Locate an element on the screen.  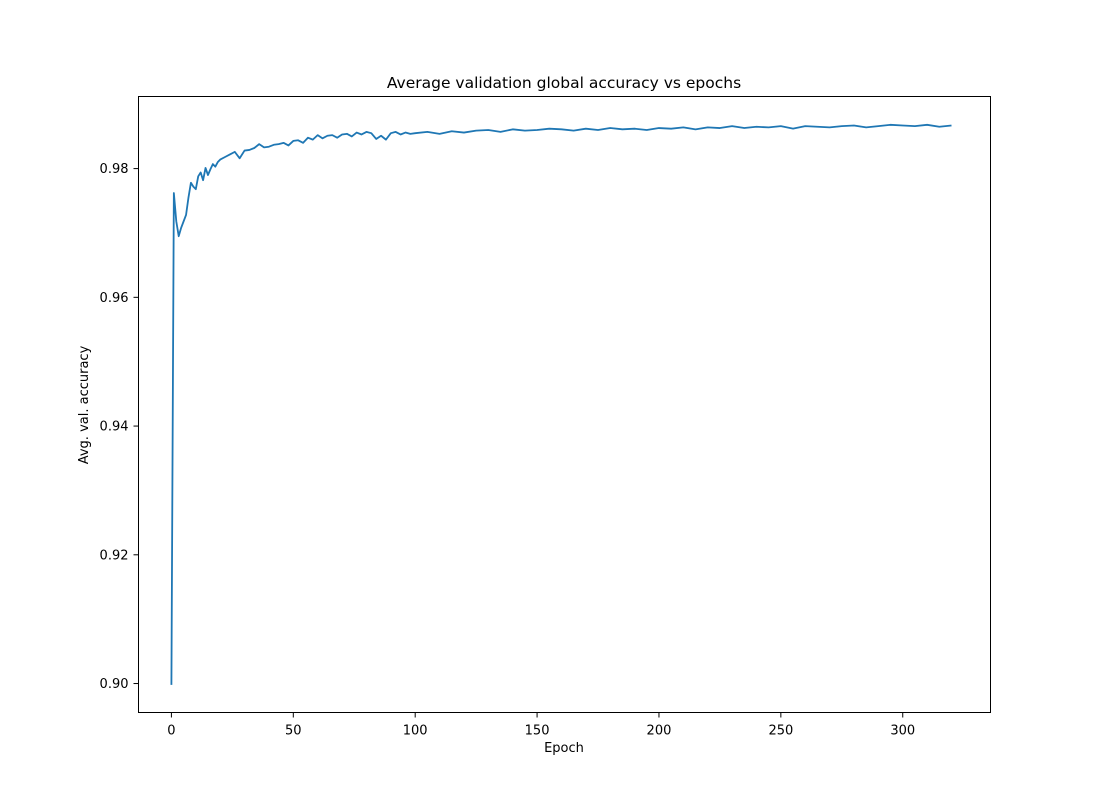
x-tick-label: 0 is located at coordinates (171, 731).